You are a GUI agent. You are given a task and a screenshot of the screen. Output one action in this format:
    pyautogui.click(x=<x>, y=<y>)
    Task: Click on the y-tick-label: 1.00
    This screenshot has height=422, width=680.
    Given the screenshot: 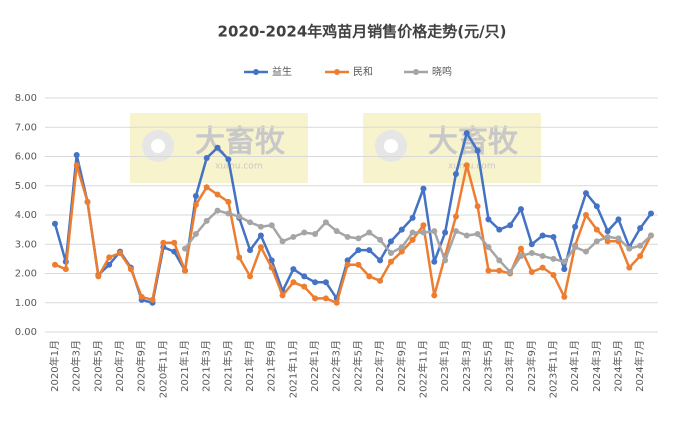 What is the action you would take?
    pyautogui.click(x=26, y=303)
    